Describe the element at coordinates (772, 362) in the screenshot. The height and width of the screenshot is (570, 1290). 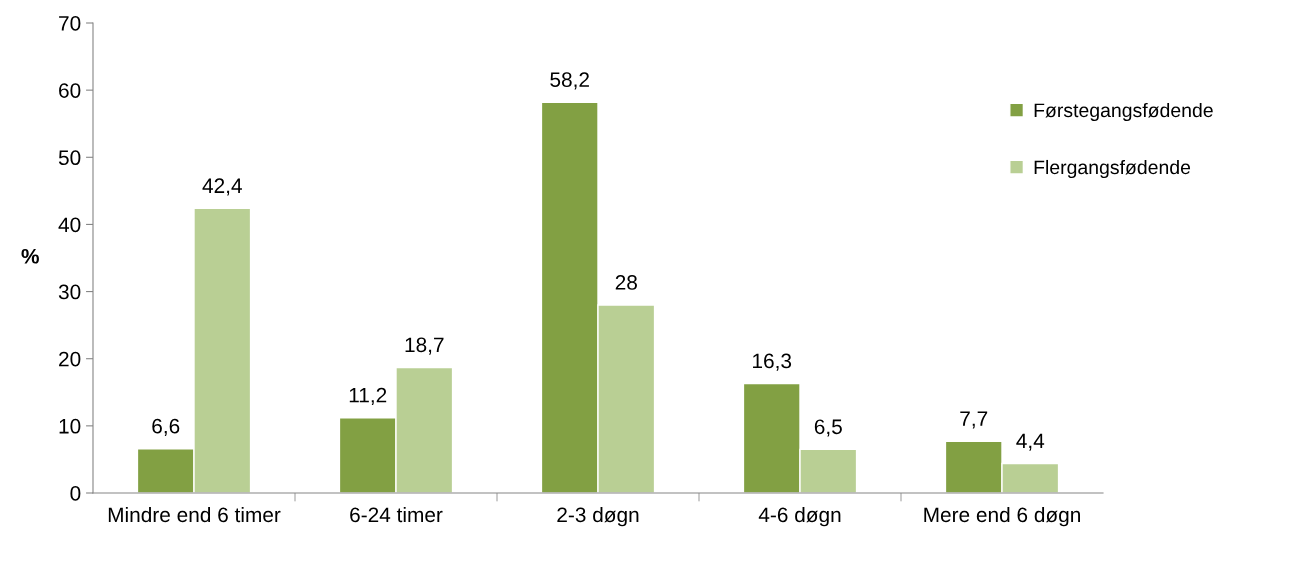
I see `data-label: 16,3` at that location.